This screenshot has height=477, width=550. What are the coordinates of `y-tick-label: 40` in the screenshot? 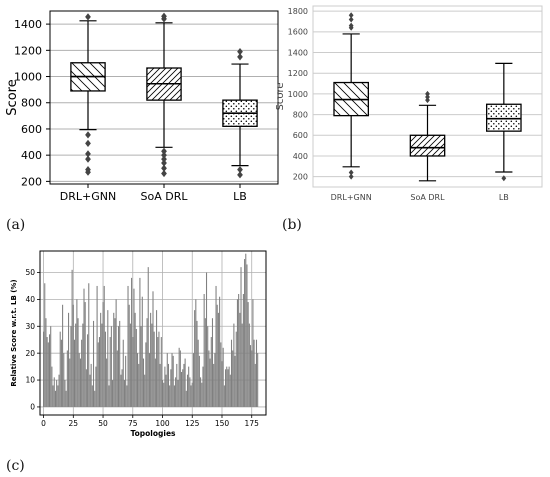 It's located at (30, 299).